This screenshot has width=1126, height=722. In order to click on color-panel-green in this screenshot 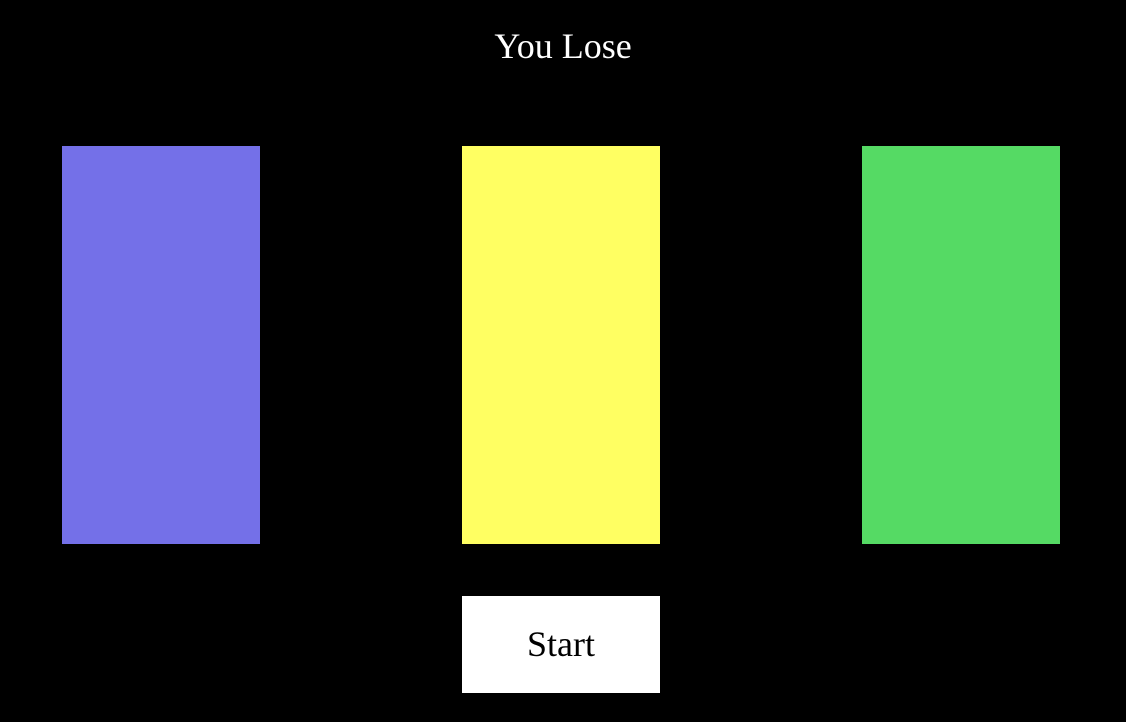, I will do `click(961, 345)`.